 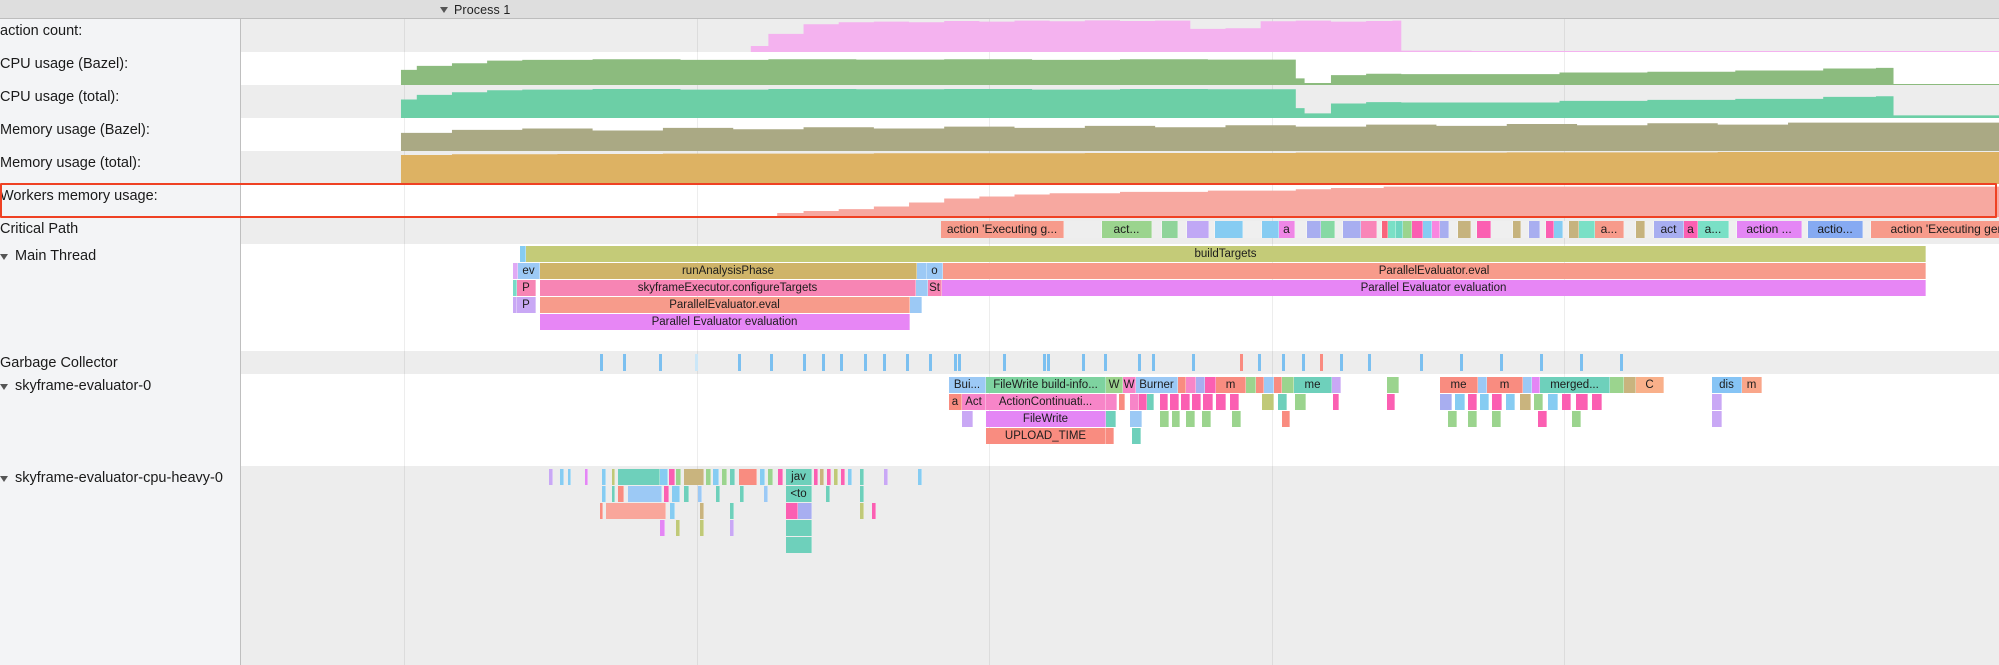 I want to click on track-row-memory-usage-total: Memory usage (total):, so click(x=999, y=167).